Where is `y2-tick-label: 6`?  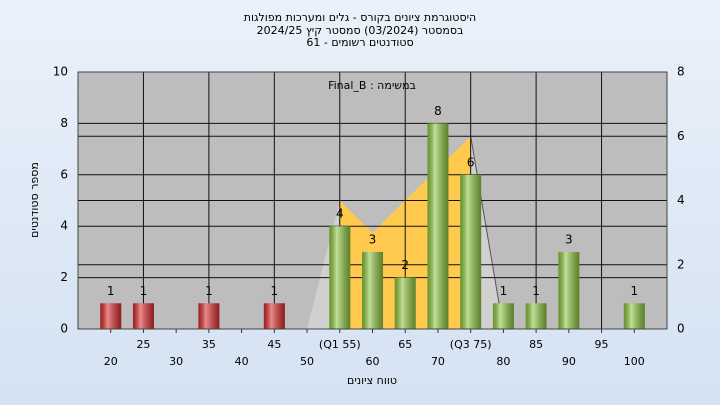
y2-tick-label: 6 is located at coordinates (681, 136).